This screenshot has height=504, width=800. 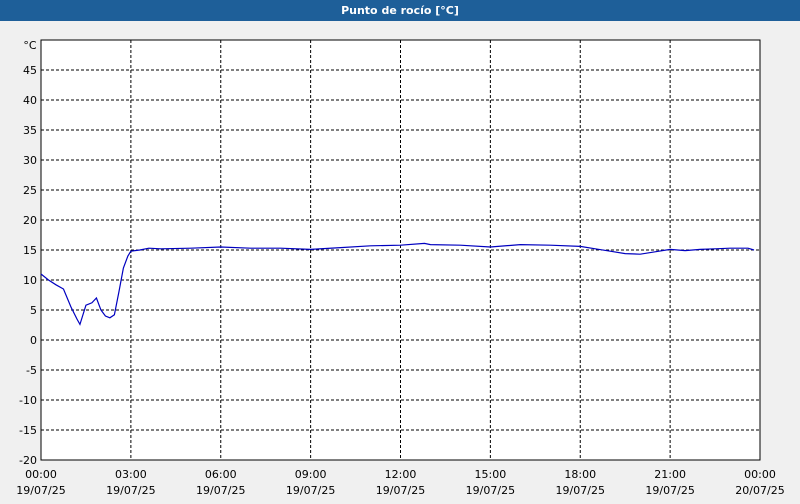 I want to click on y-tick-label: 45, so click(x=30, y=70).